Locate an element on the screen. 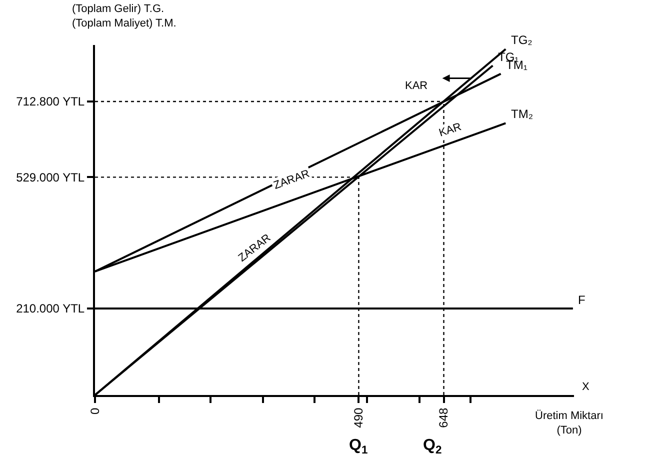  series-label: TG₂ is located at coordinates (522, 40).